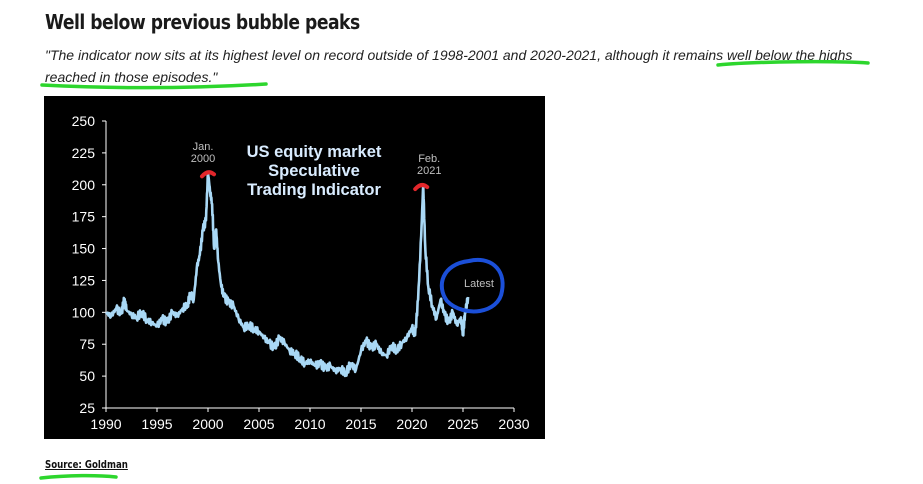 The height and width of the screenshot is (484, 923). I want to click on x-tick-label: 2025, so click(462, 424).